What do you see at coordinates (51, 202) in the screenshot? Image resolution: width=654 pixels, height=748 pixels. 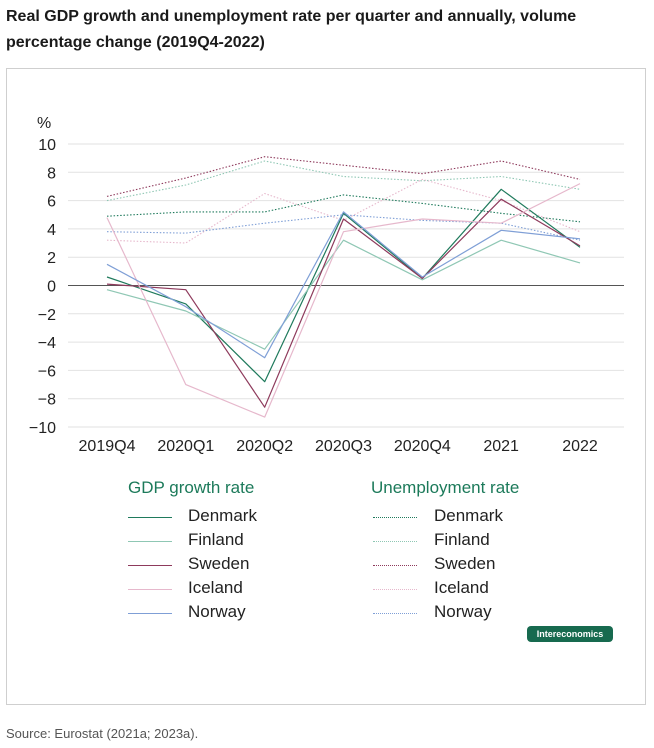 I see `y-tick-label: 6` at bounding box center [51, 202].